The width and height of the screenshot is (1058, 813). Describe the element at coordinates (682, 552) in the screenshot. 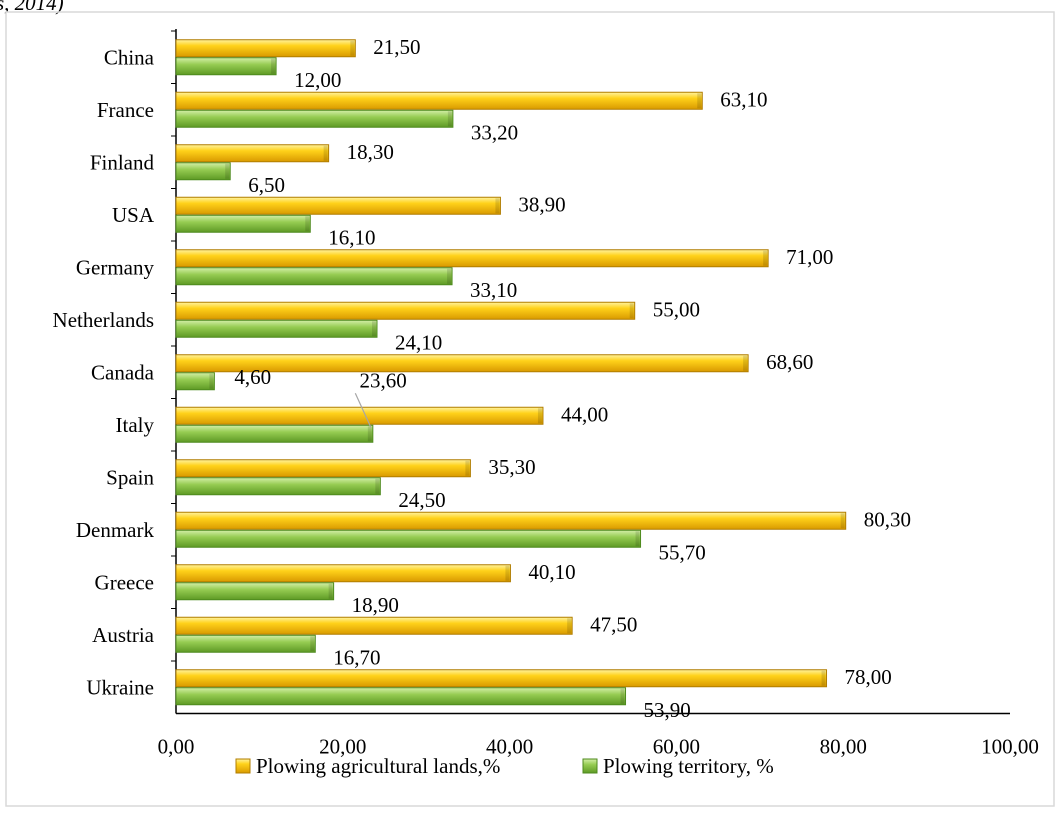

I see `data-label: 55,70` at that location.